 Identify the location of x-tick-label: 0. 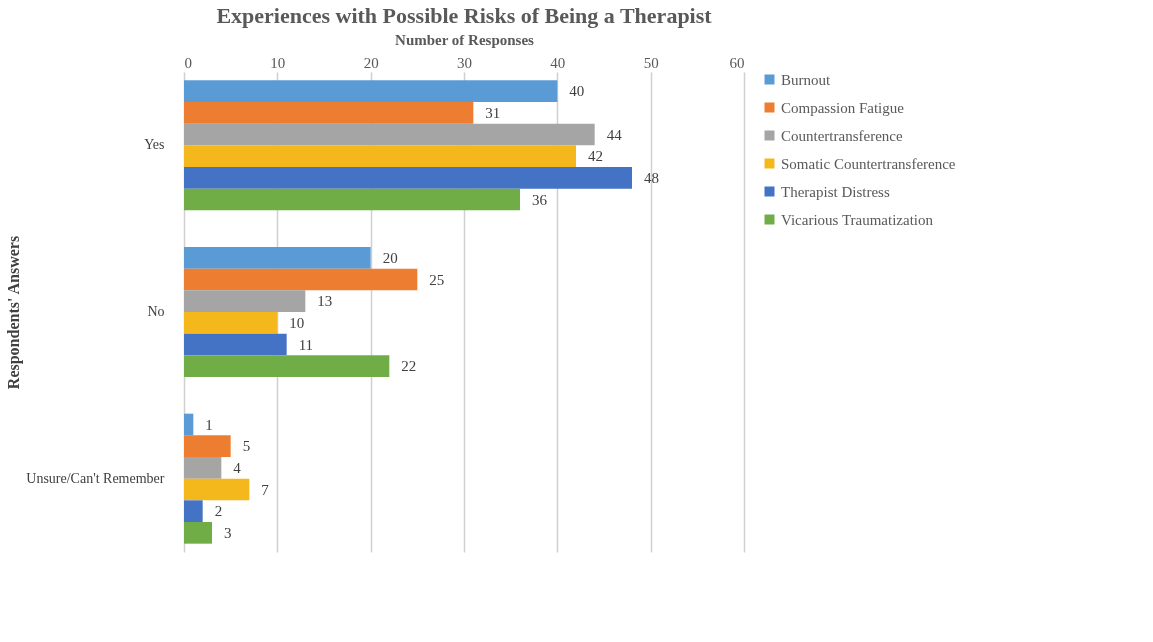
(188, 62).